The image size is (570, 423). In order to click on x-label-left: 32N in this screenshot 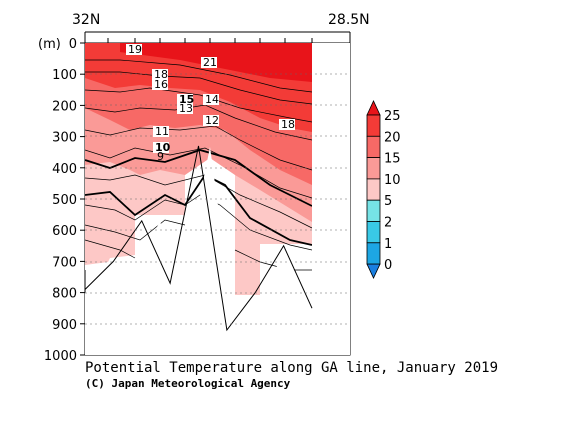, I will do `click(86, 20)`.